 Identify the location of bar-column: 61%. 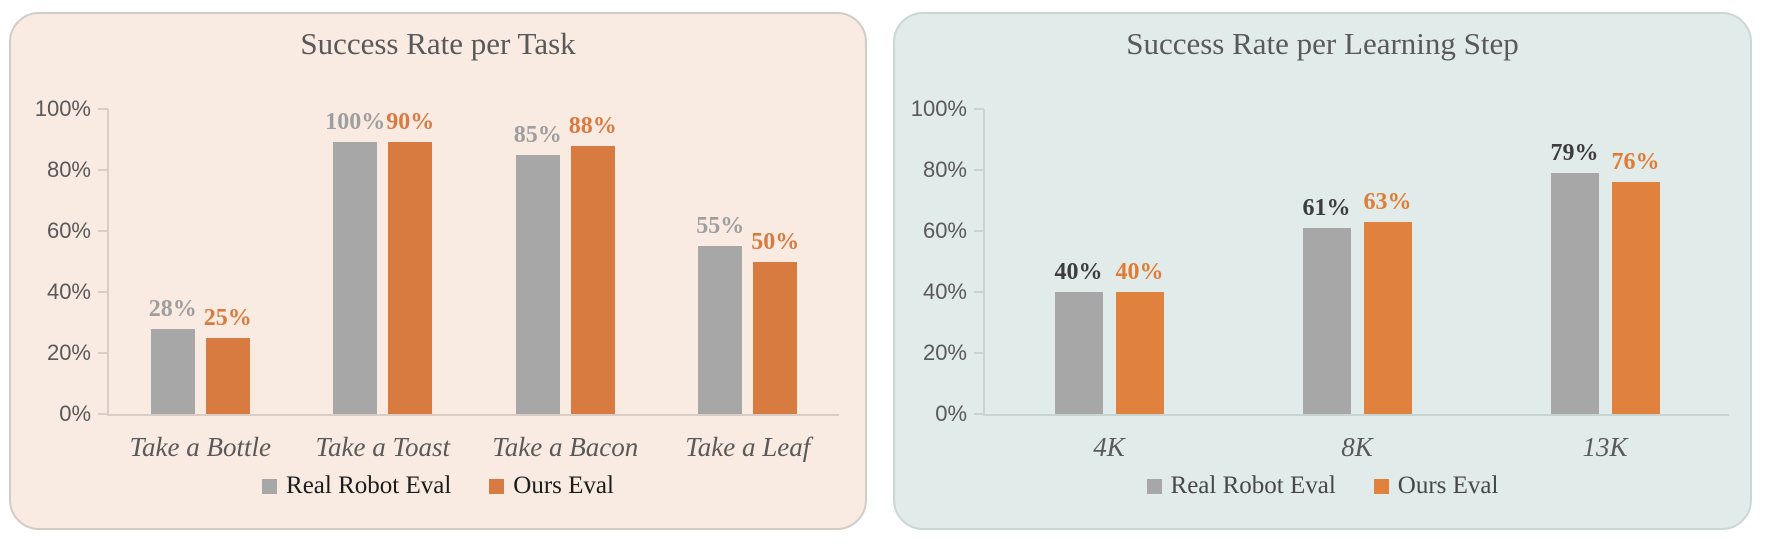
(1326, 261).